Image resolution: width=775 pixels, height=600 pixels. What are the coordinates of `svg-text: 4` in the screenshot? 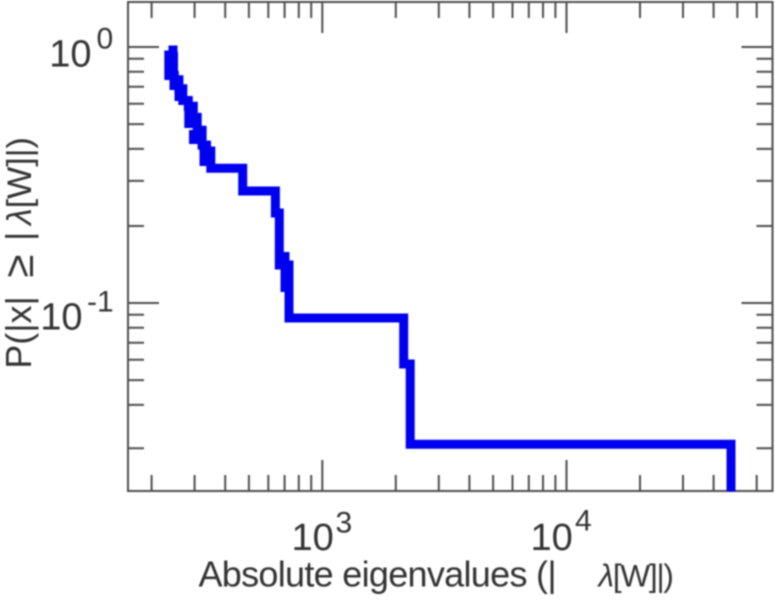 It's located at (583, 521).